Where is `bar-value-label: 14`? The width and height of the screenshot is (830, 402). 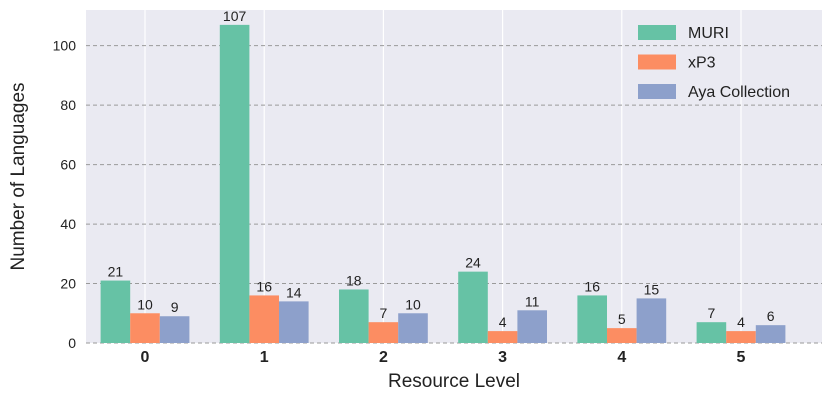
bar-value-label: 14 is located at coordinates (294, 292).